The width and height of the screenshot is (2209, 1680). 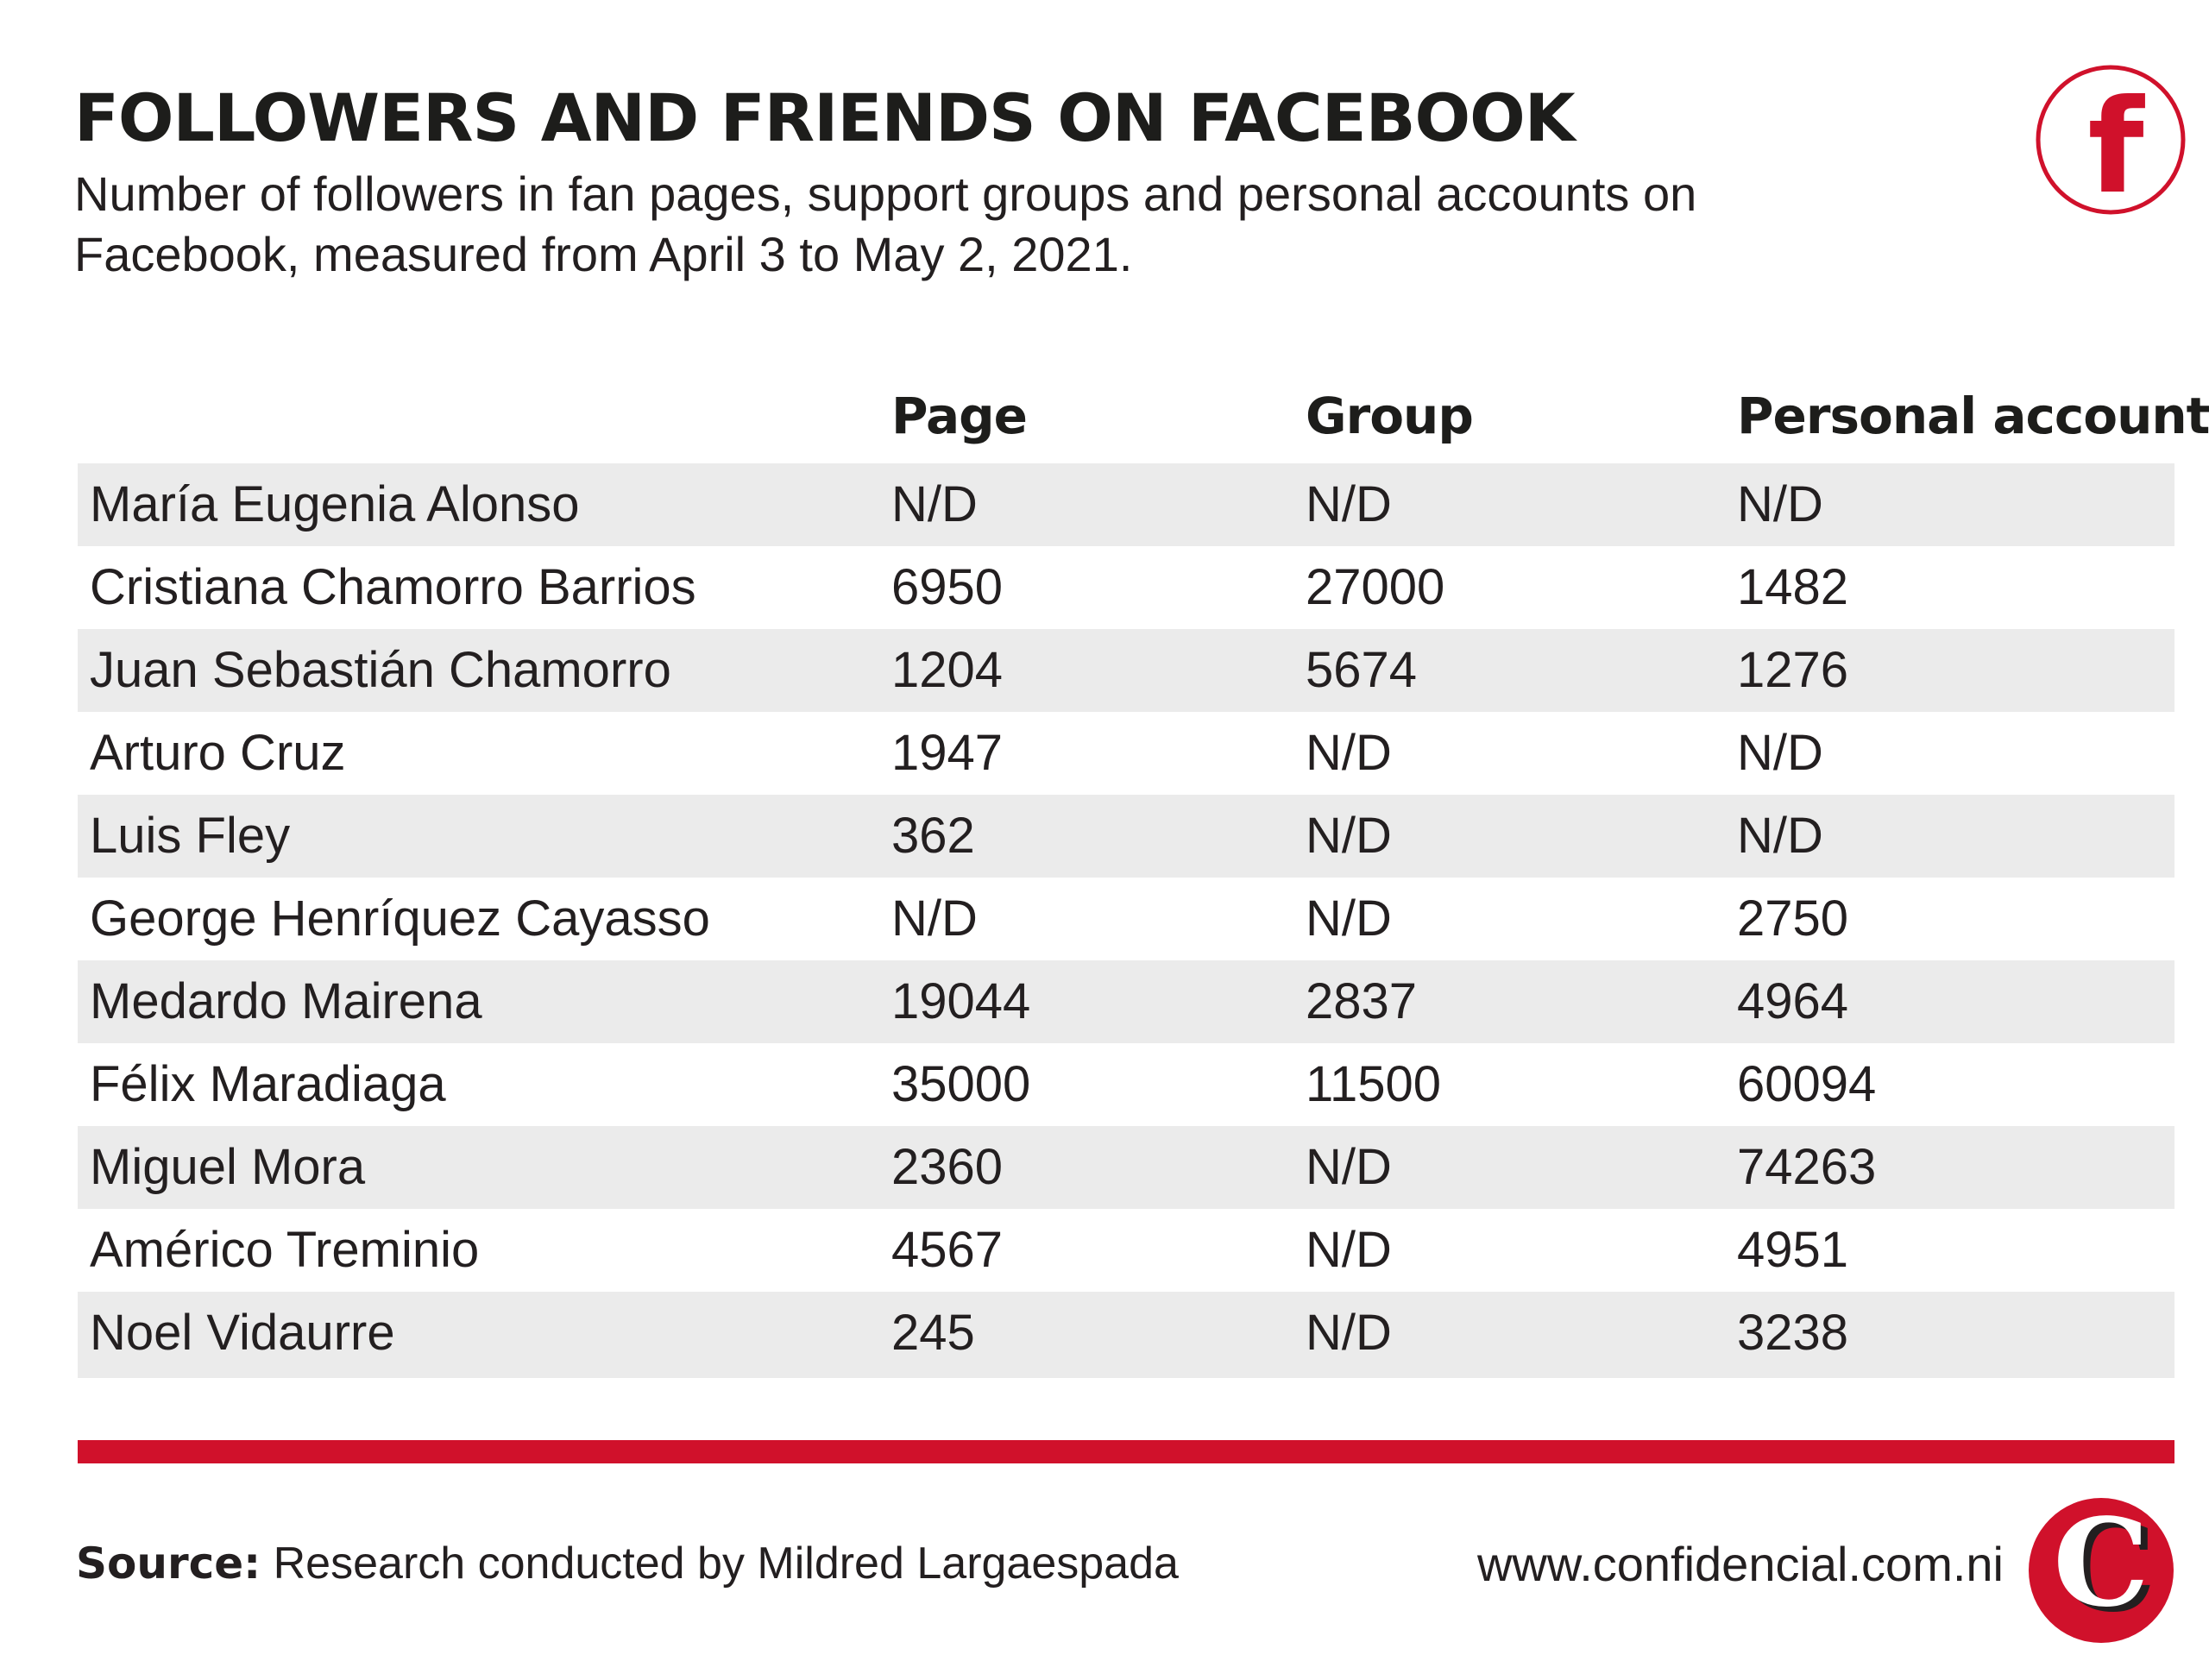 What do you see at coordinates (285, 1250) in the screenshot?
I see `cell-name: Américo Treminio` at bounding box center [285, 1250].